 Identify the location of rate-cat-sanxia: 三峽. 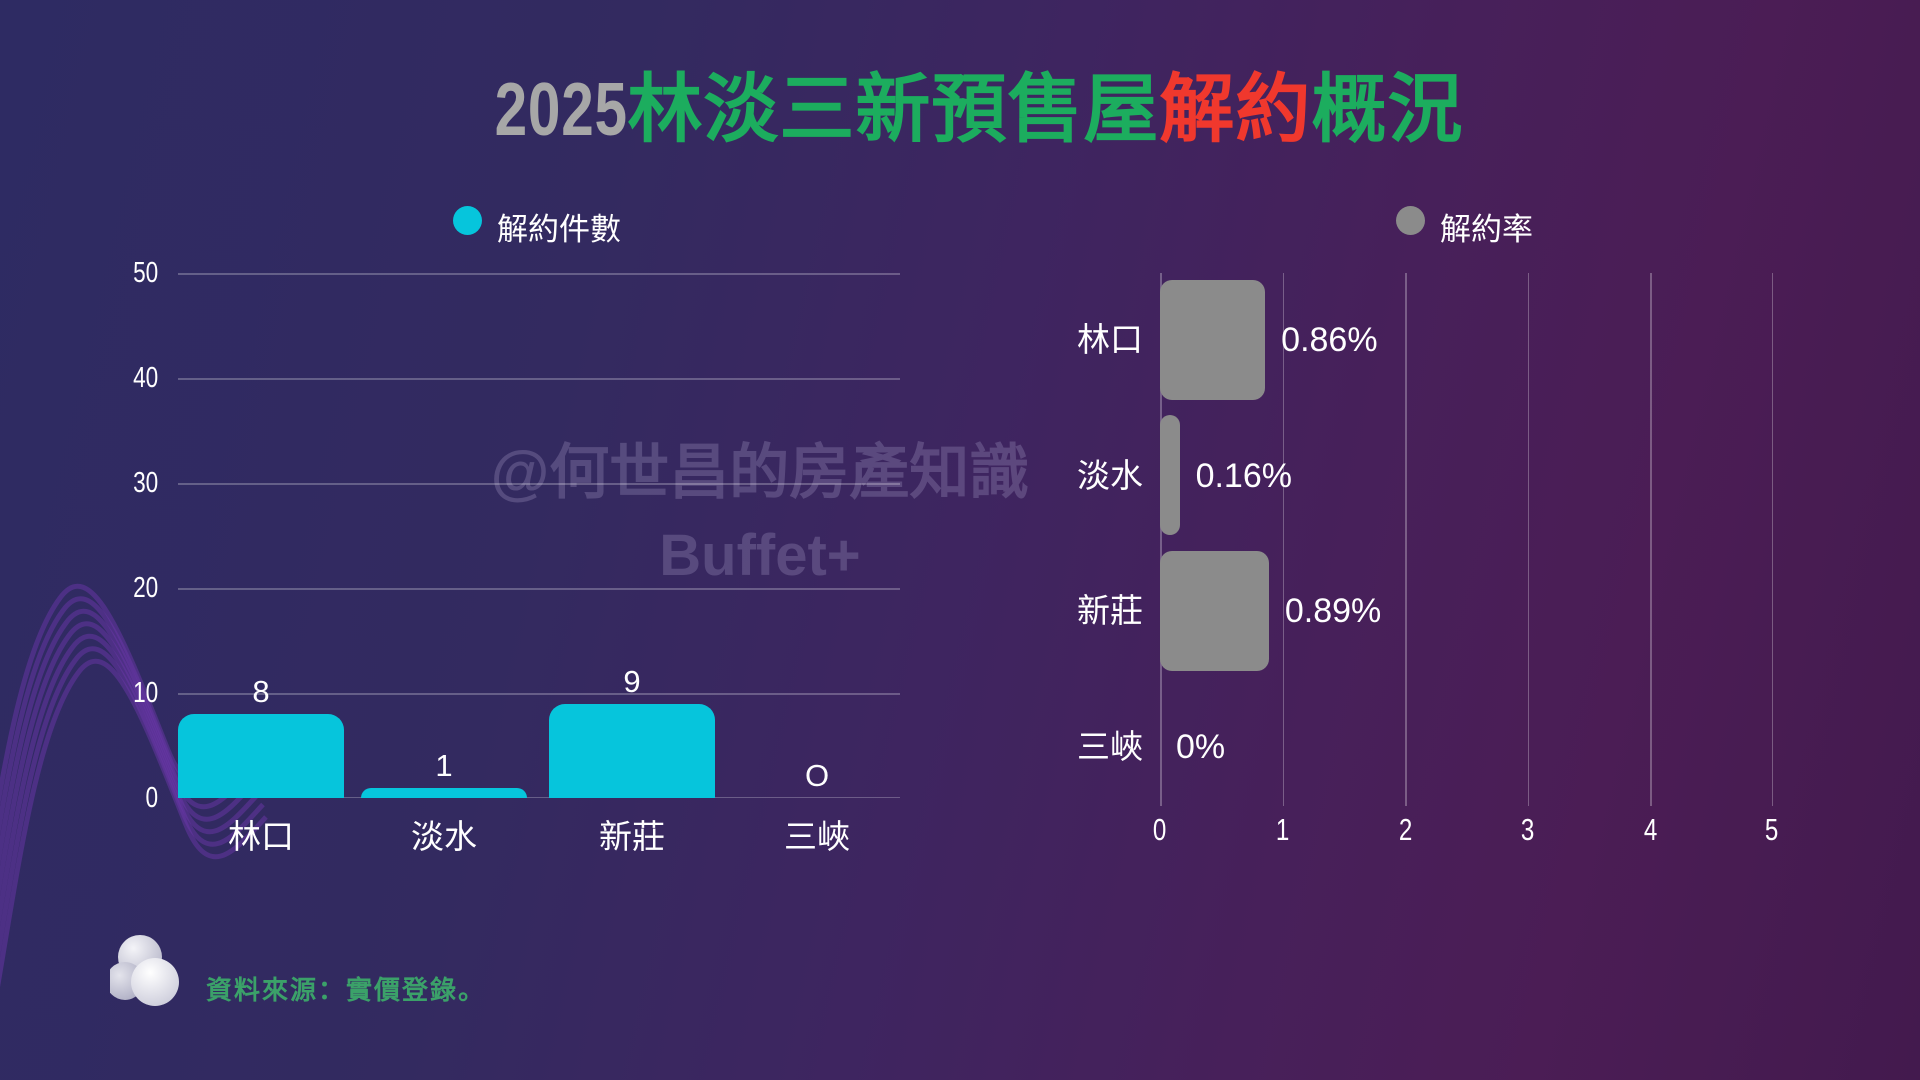
(1110, 746).